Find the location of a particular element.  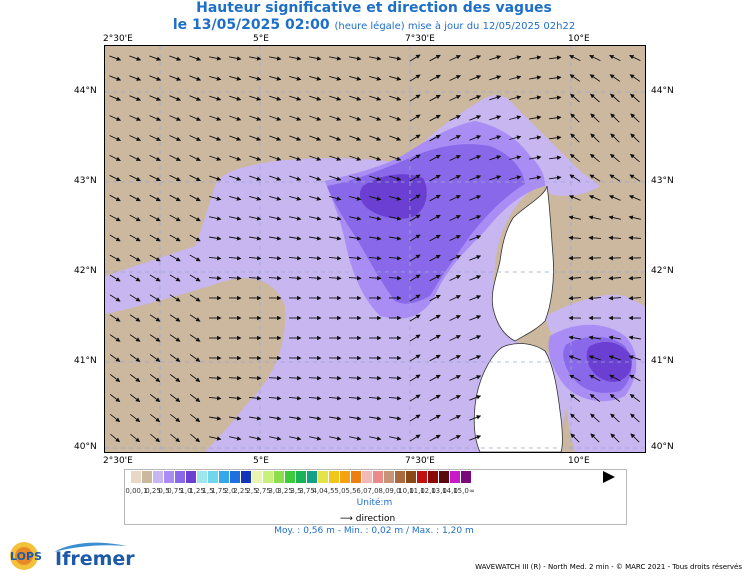

sardinia-island is located at coordinates (518, 397).